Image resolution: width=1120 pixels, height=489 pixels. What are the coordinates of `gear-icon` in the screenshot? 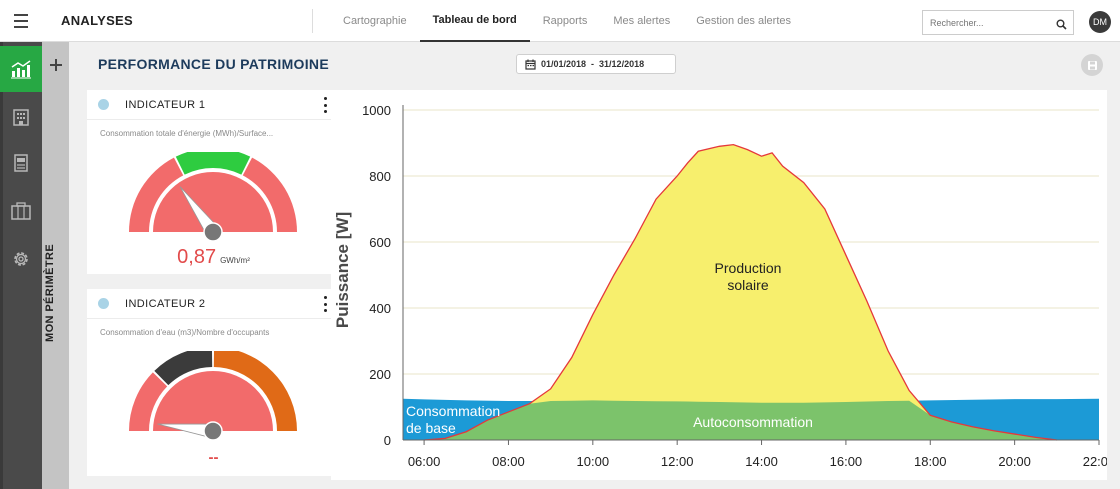 It's located at (21, 259).